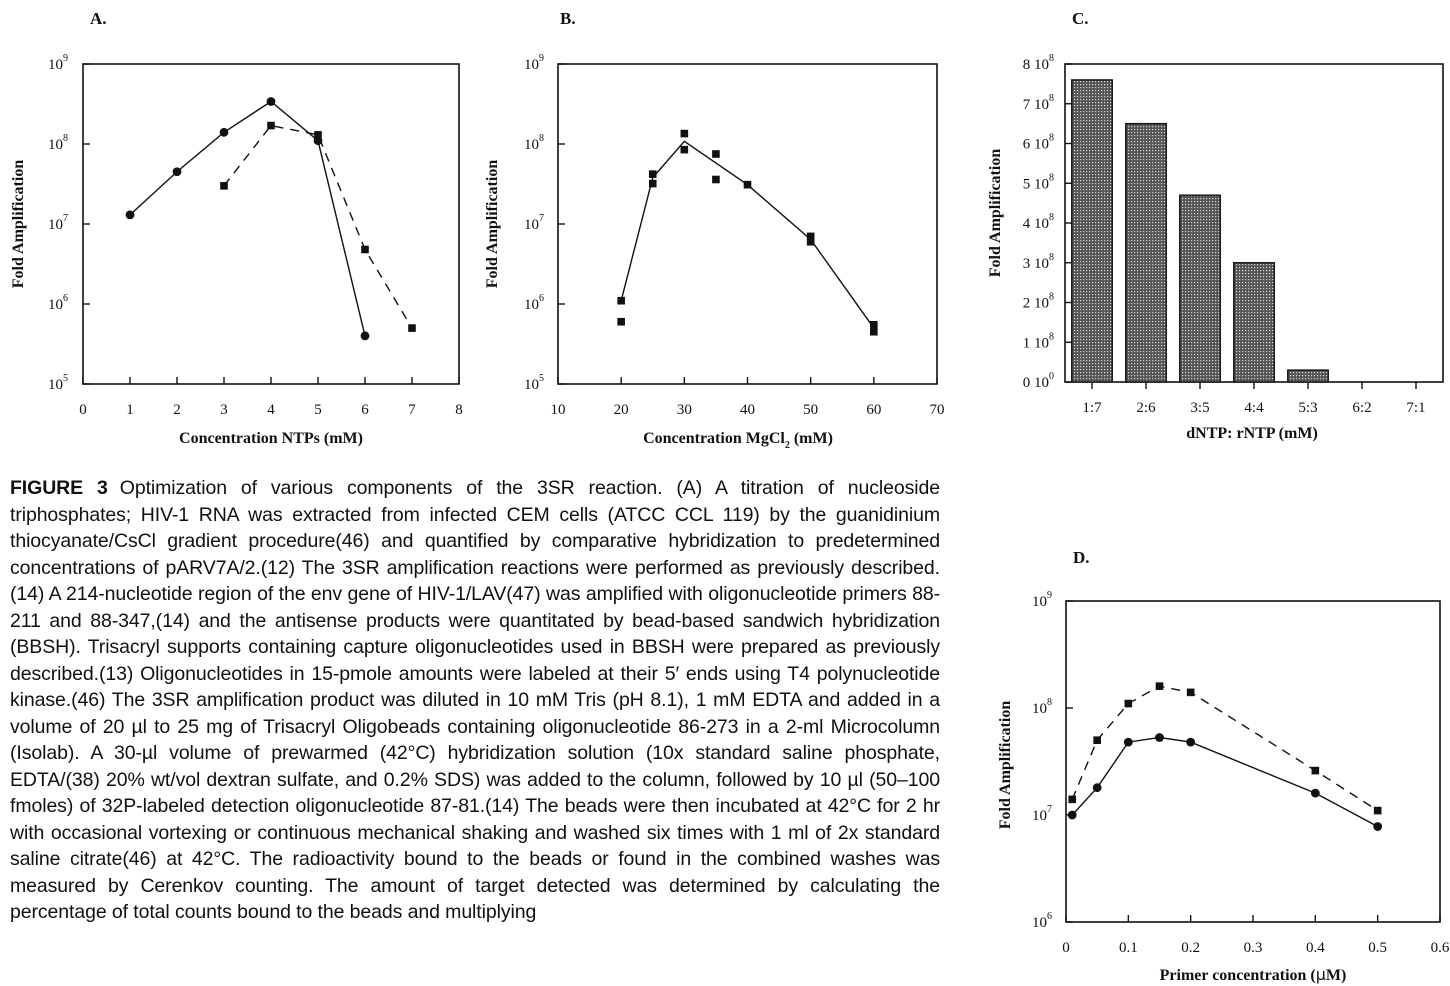 This screenshot has width=1450, height=986. I want to click on chart-d-x-tick-label-5: 0.5, so click(1377, 948).